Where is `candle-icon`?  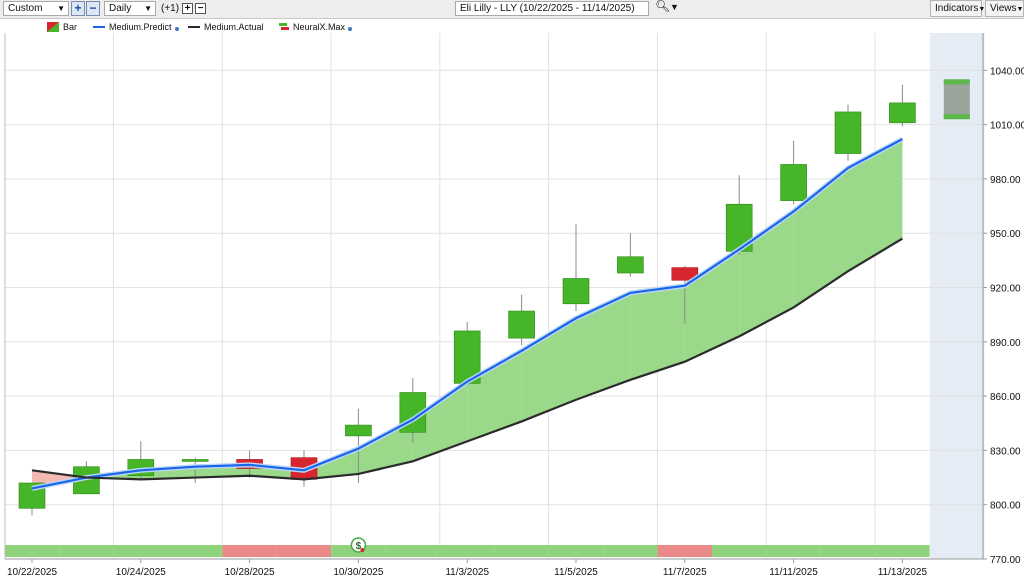 candle-icon is located at coordinates (53, 27).